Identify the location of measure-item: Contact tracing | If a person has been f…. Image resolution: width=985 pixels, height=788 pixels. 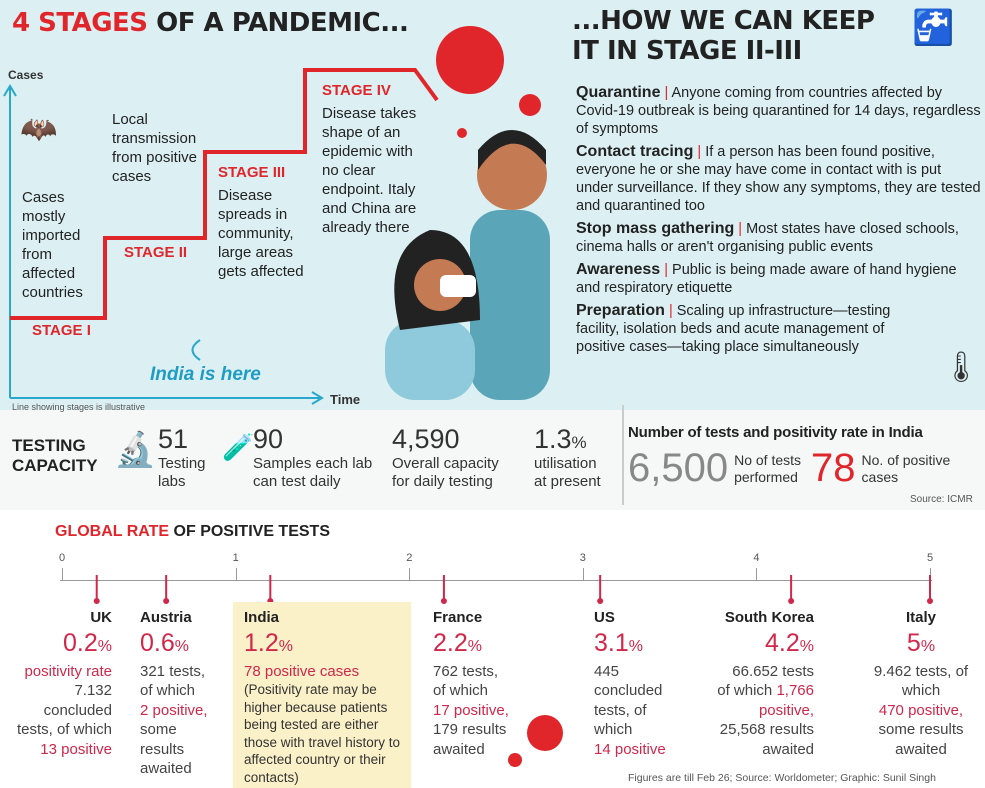
(778, 178).